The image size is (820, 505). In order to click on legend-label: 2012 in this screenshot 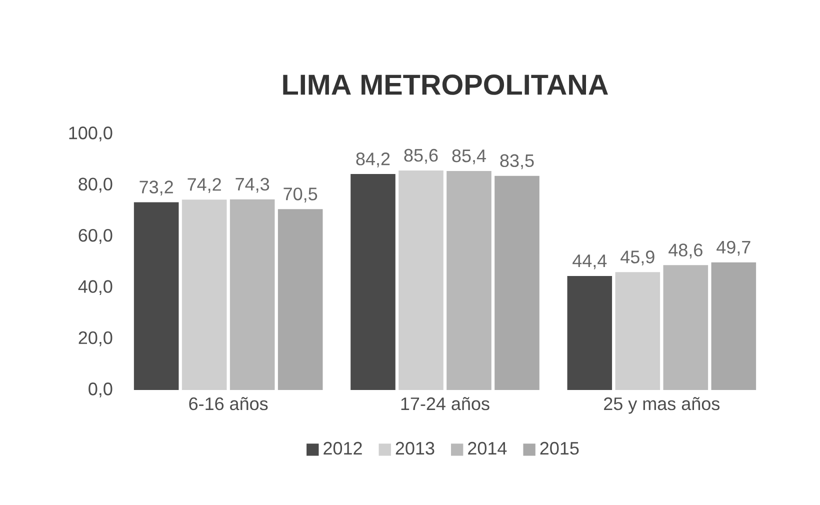, I will do `click(343, 448)`.